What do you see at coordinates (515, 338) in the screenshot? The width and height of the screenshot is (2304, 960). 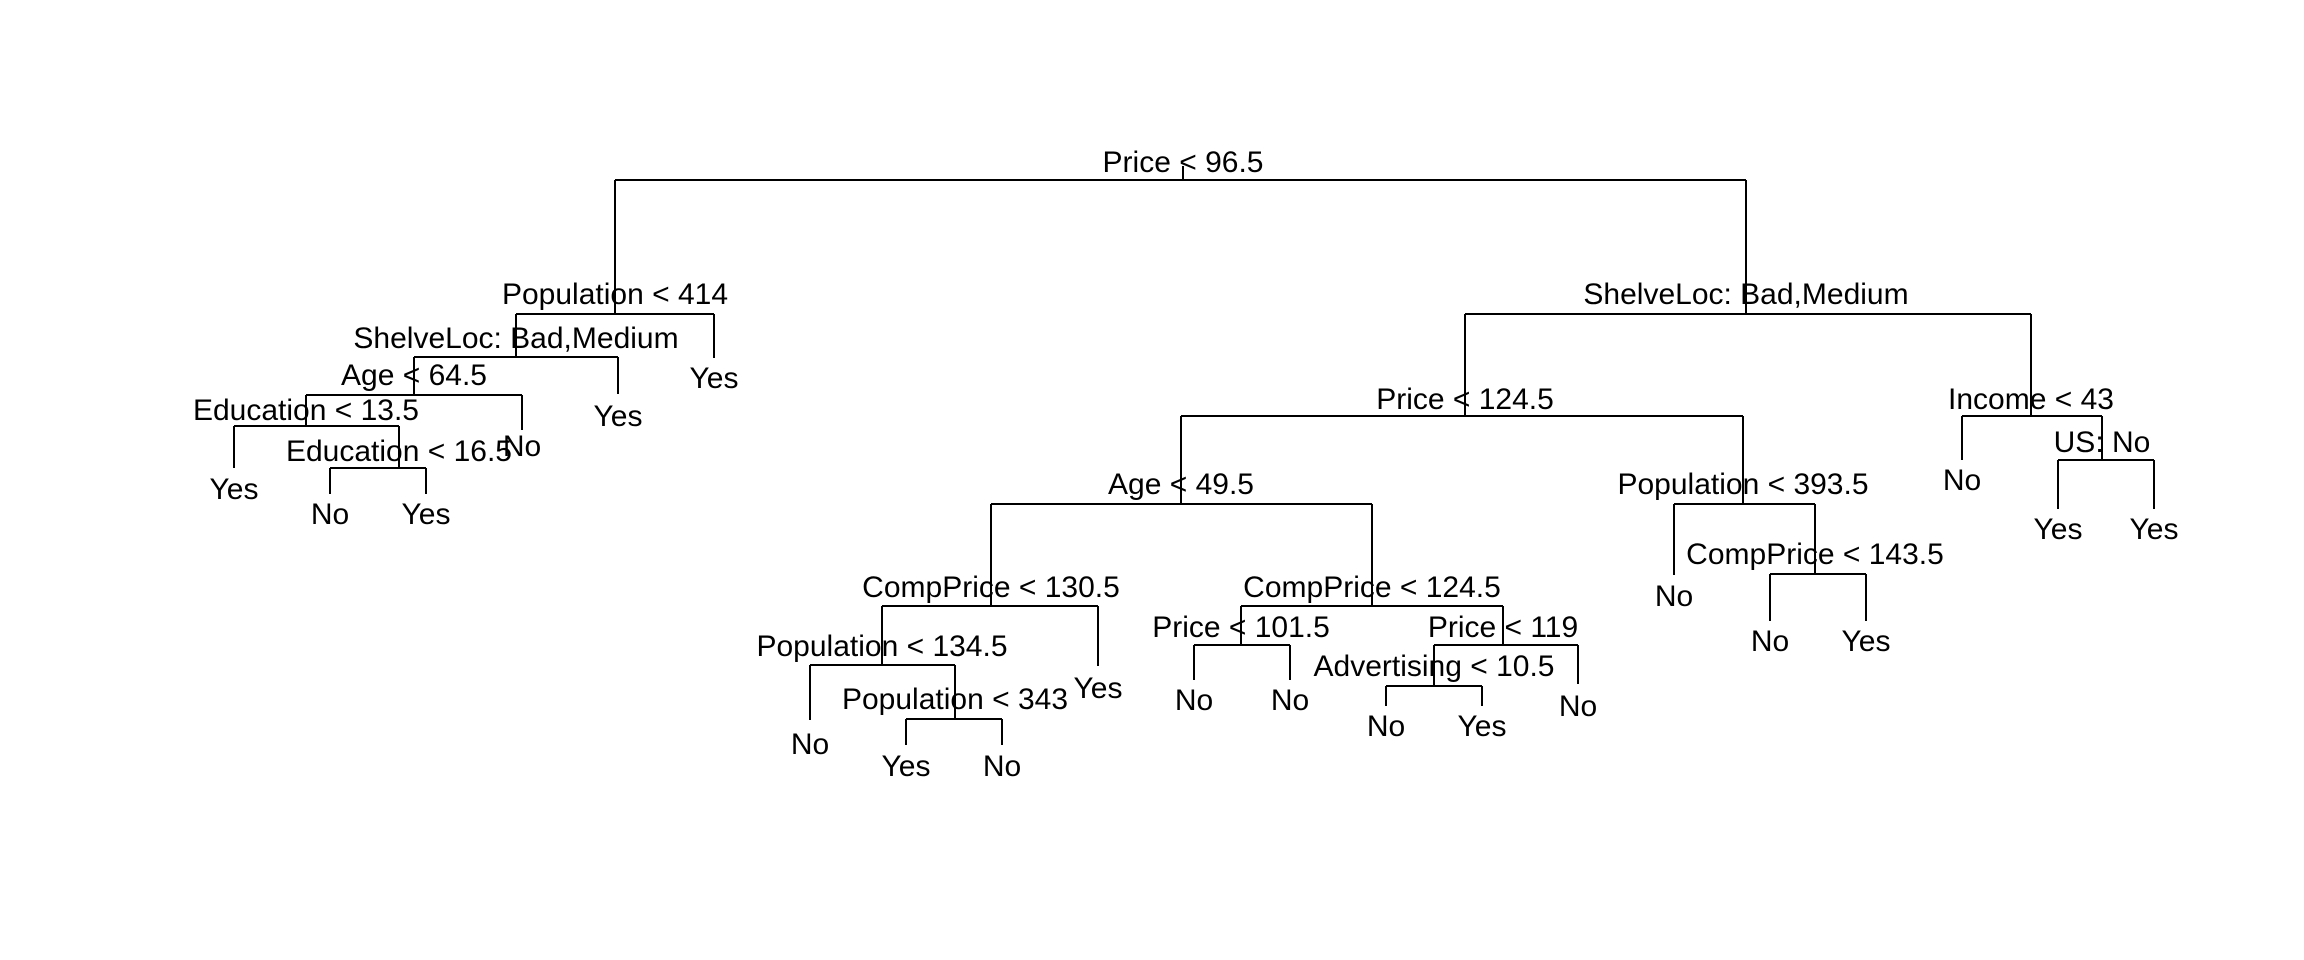 I see `split-label-shelveloc-left: ShelveLoc: Bad,Medium` at bounding box center [515, 338].